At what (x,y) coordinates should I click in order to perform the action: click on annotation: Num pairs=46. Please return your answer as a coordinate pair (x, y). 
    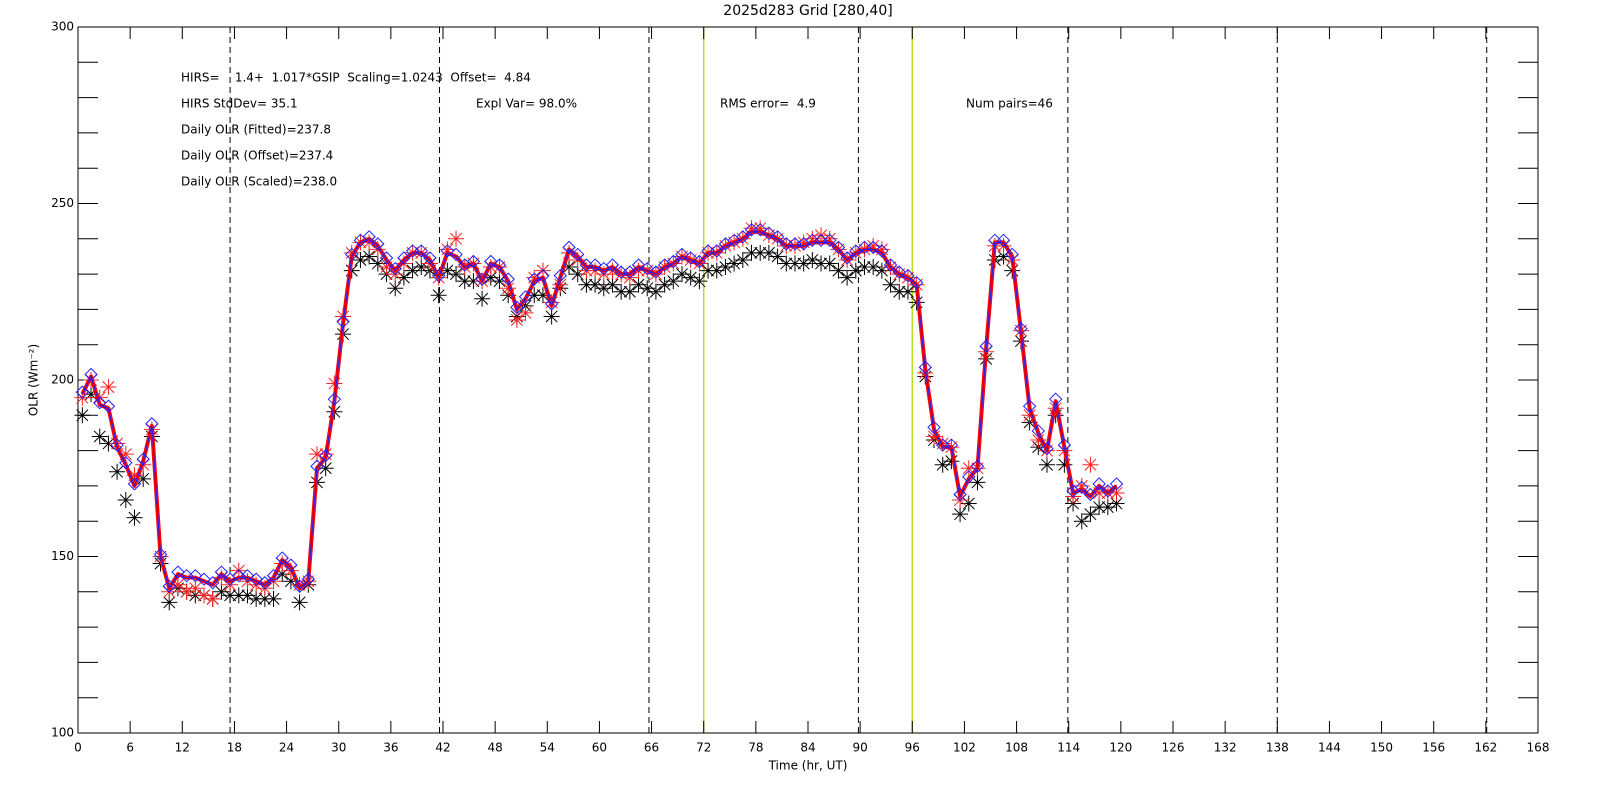
    Looking at the image, I should click on (1009, 104).